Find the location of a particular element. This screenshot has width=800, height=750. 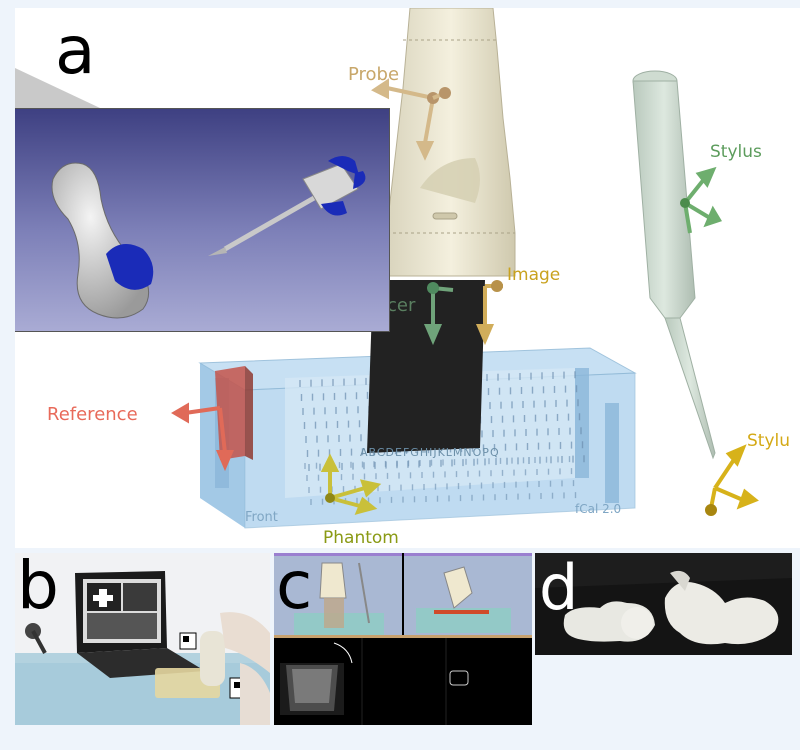

panel-c-software: c is located at coordinates (403, 639).